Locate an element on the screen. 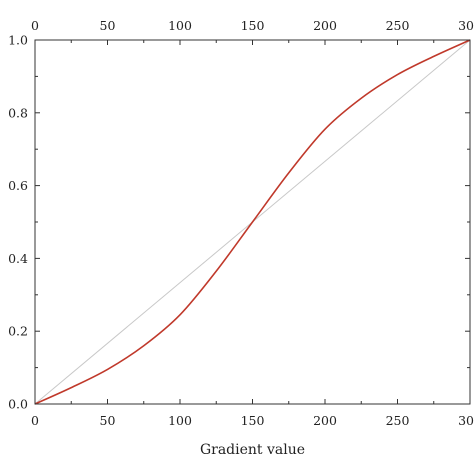 The width and height of the screenshot is (474, 474). x-tick-label-bottom: 200 is located at coordinates (325, 420).